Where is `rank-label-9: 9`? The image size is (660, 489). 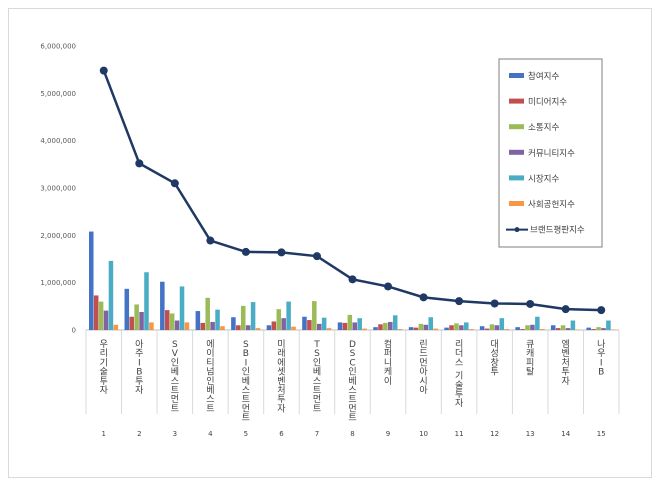 rank-label-9: 9 is located at coordinates (388, 434).